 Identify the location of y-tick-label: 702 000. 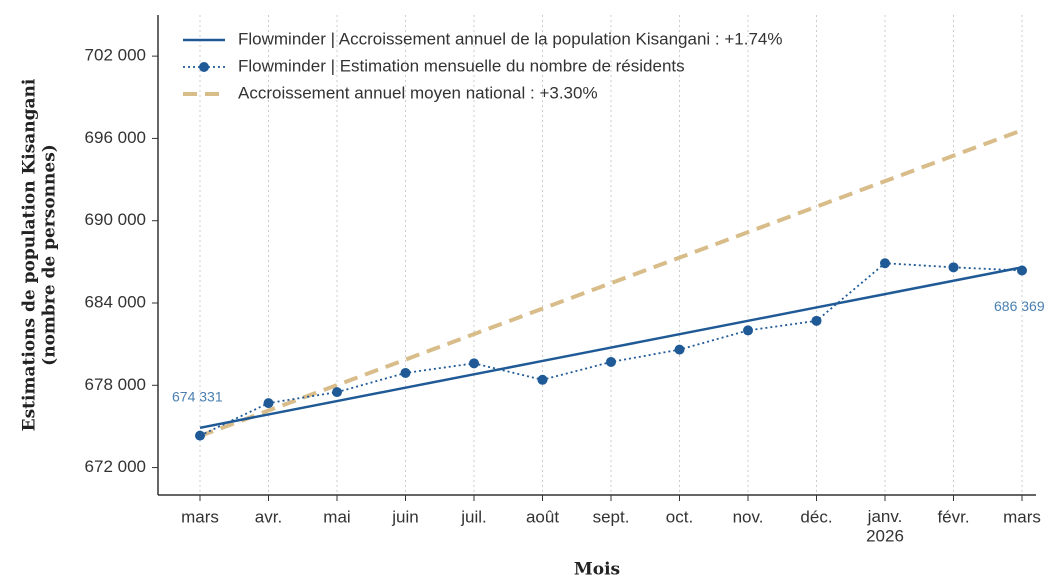
(115, 55).